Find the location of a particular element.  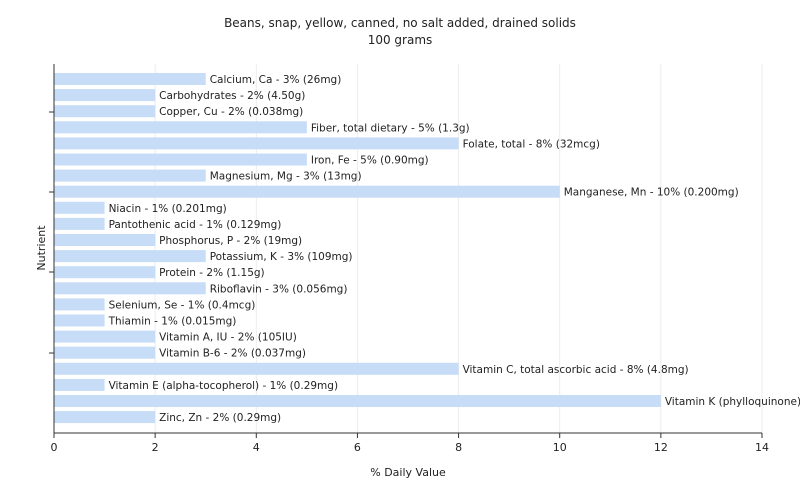

x-tick-label: 2 is located at coordinates (155, 447).